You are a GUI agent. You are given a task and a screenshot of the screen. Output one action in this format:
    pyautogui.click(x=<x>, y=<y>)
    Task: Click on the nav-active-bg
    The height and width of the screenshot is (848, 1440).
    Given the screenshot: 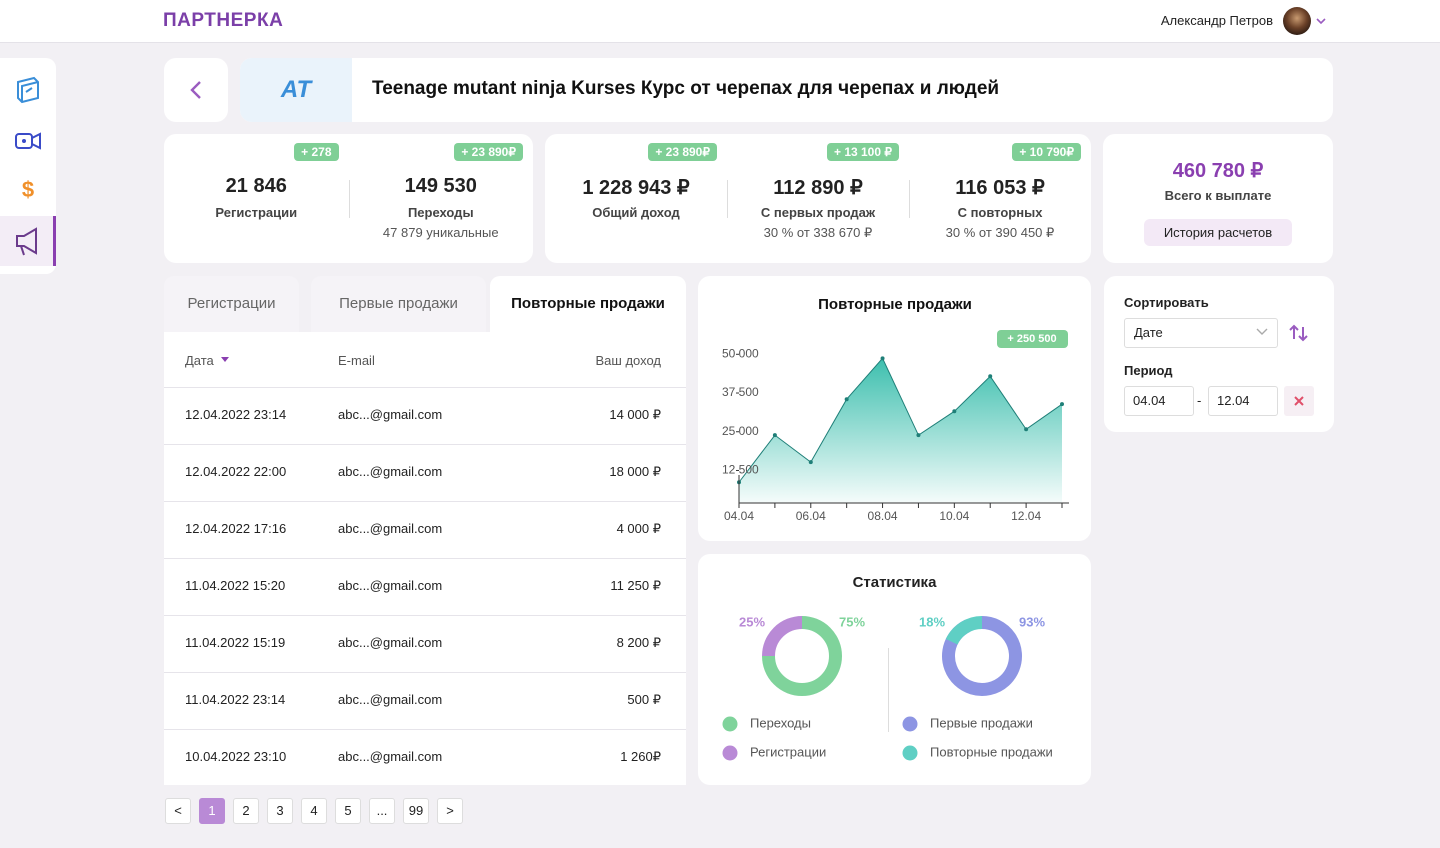 What is the action you would take?
    pyautogui.click(x=28, y=241)
    